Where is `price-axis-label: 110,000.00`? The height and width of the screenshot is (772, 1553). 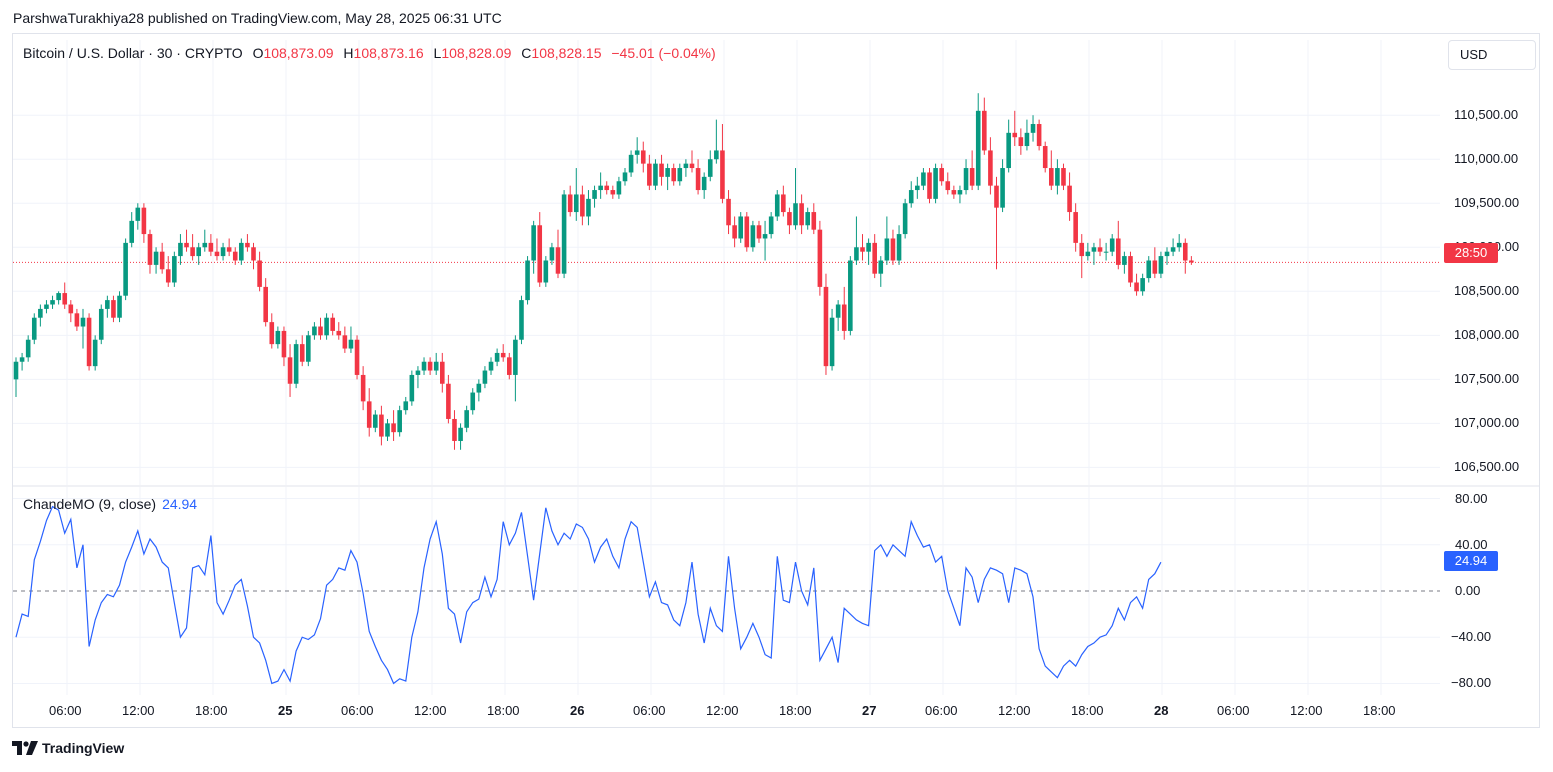 price-axis-label: 110,000.00 is located at coordinates (1486, 159).